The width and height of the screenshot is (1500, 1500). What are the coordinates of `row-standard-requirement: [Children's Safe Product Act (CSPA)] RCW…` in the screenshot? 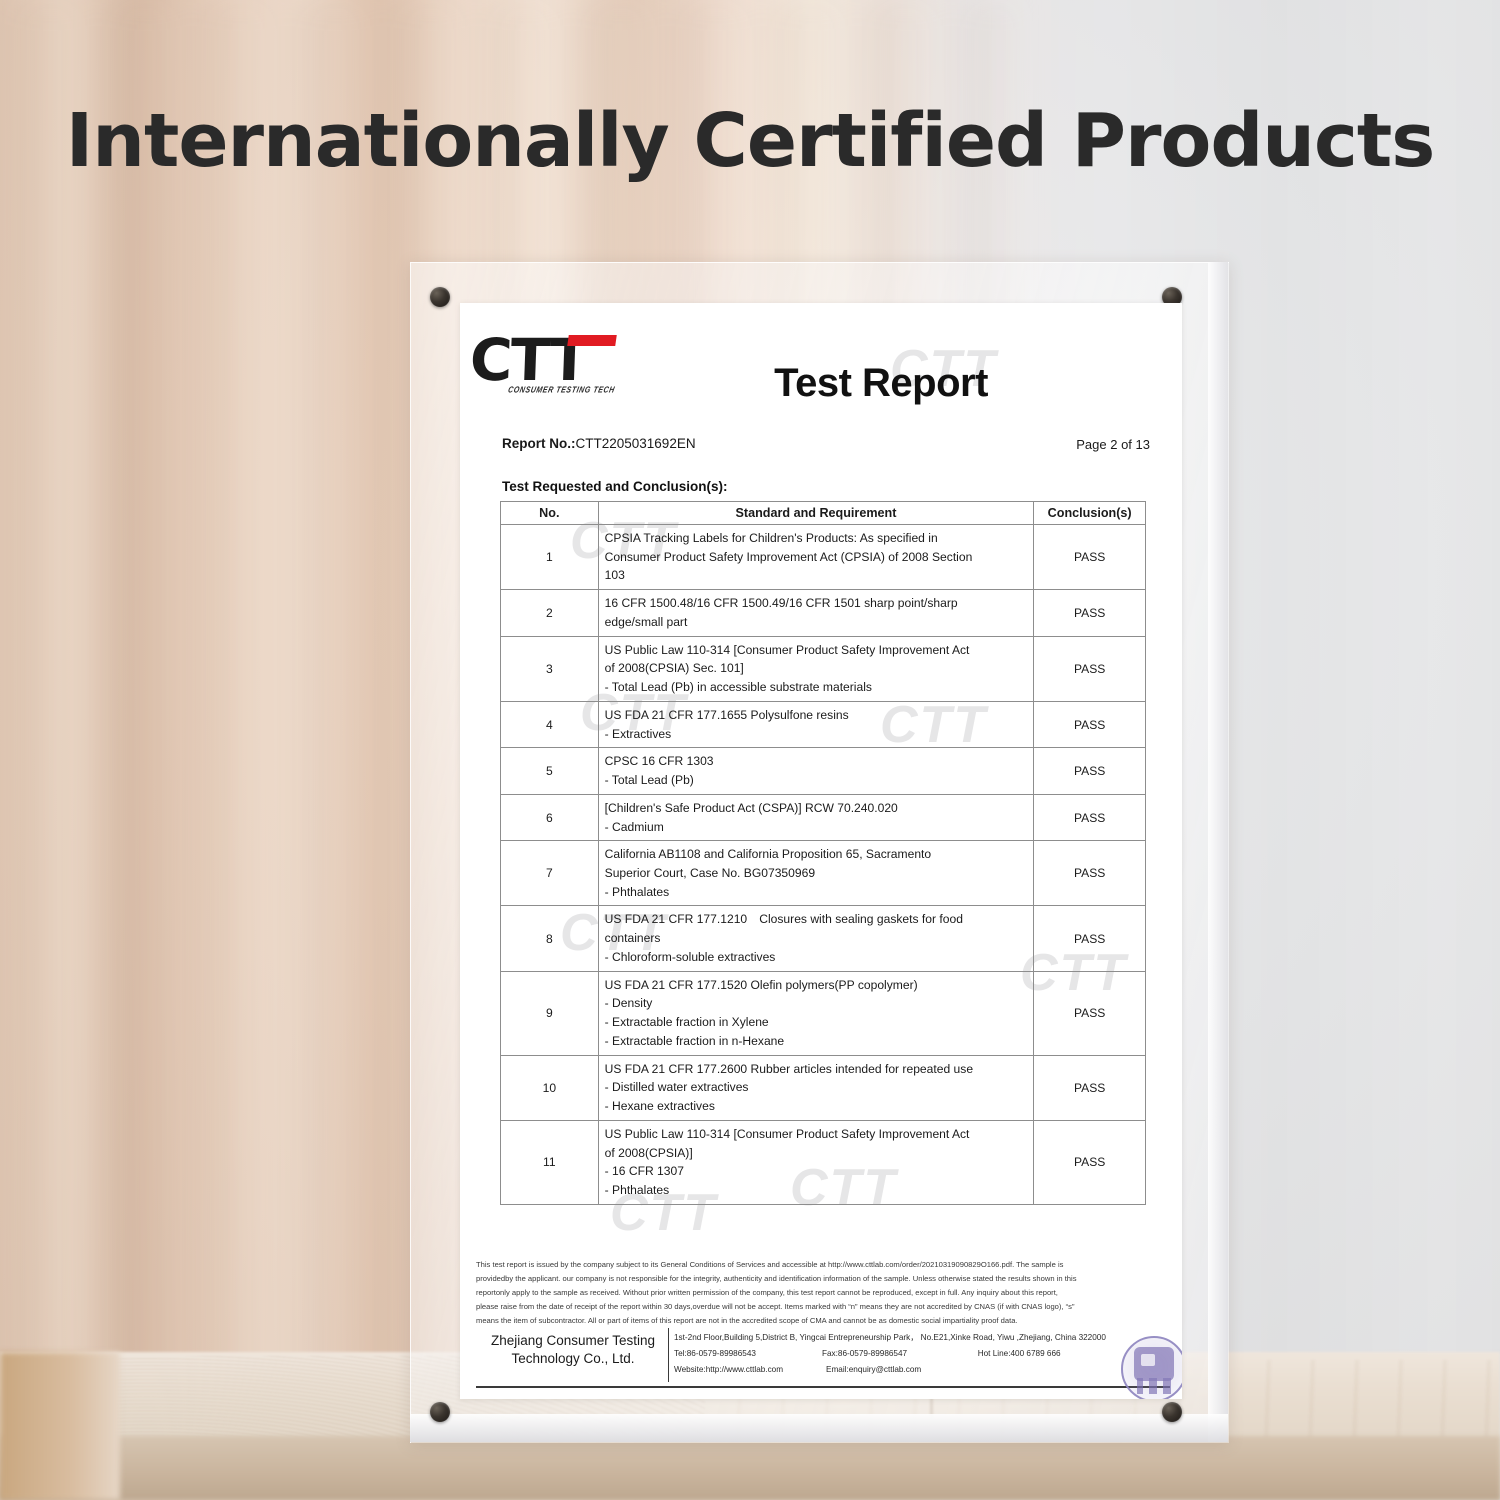 It's located at (816, 817).